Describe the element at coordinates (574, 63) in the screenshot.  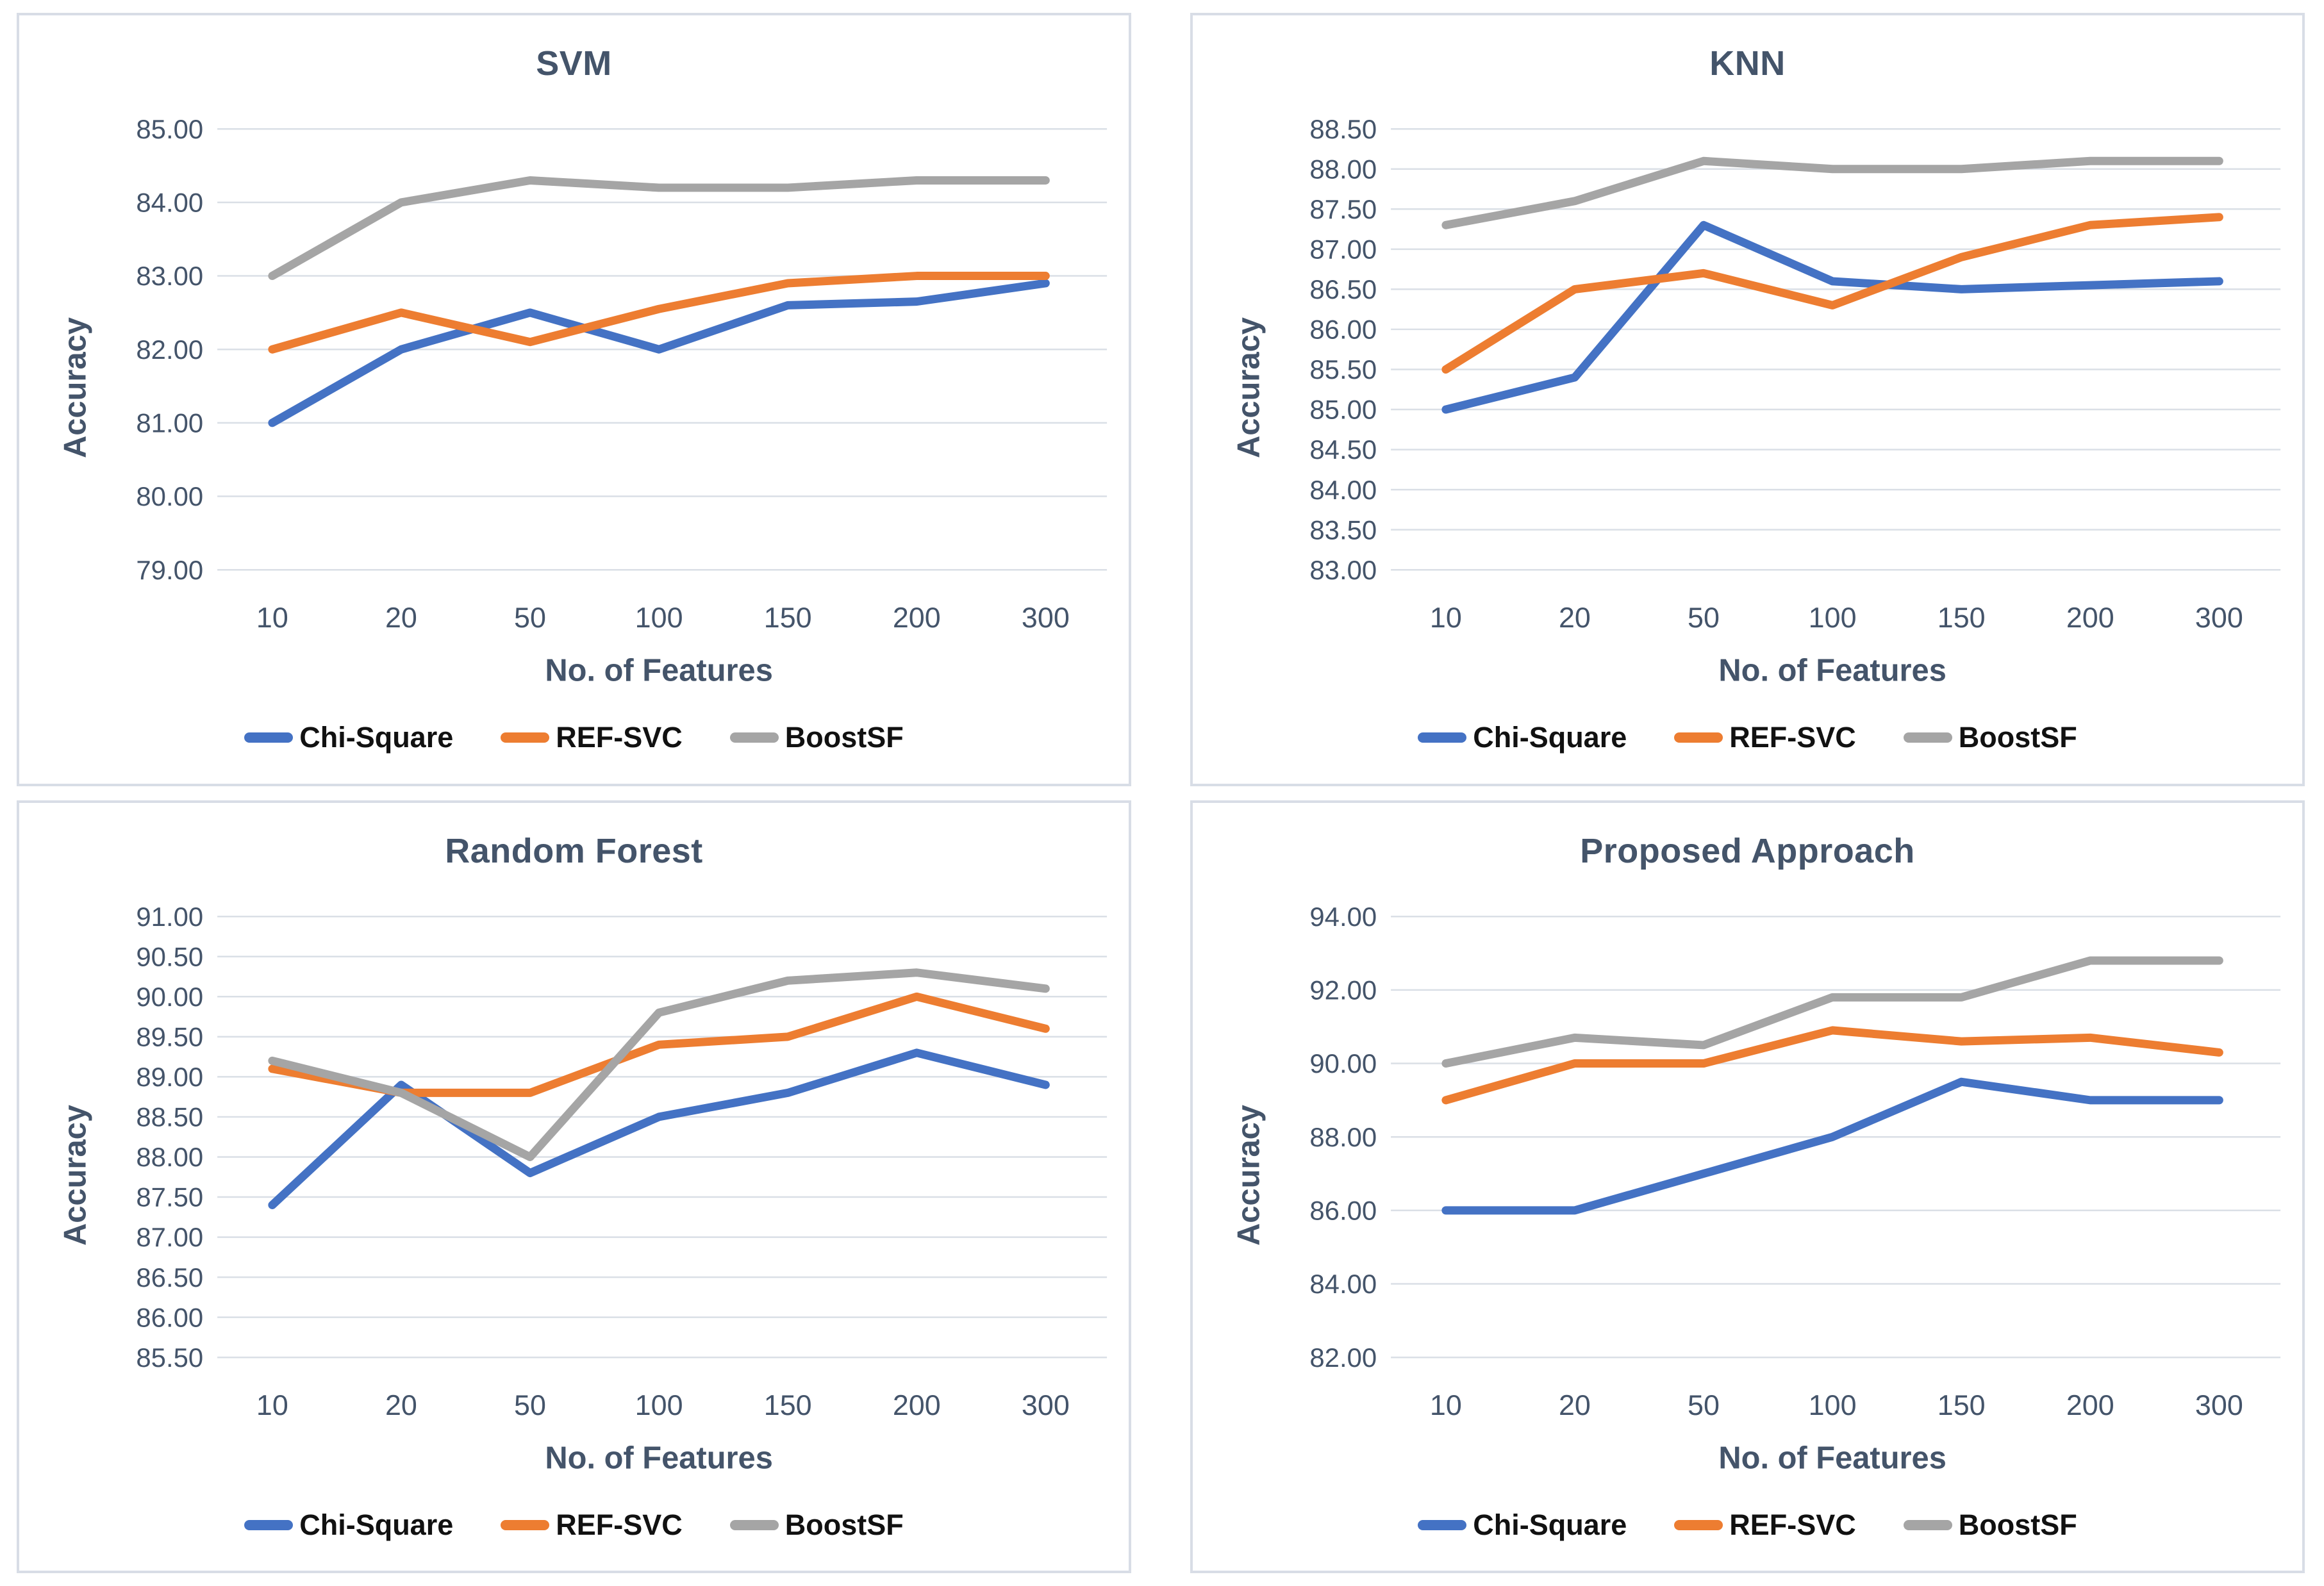
I see `chart-title-svm: SVM` at that location.